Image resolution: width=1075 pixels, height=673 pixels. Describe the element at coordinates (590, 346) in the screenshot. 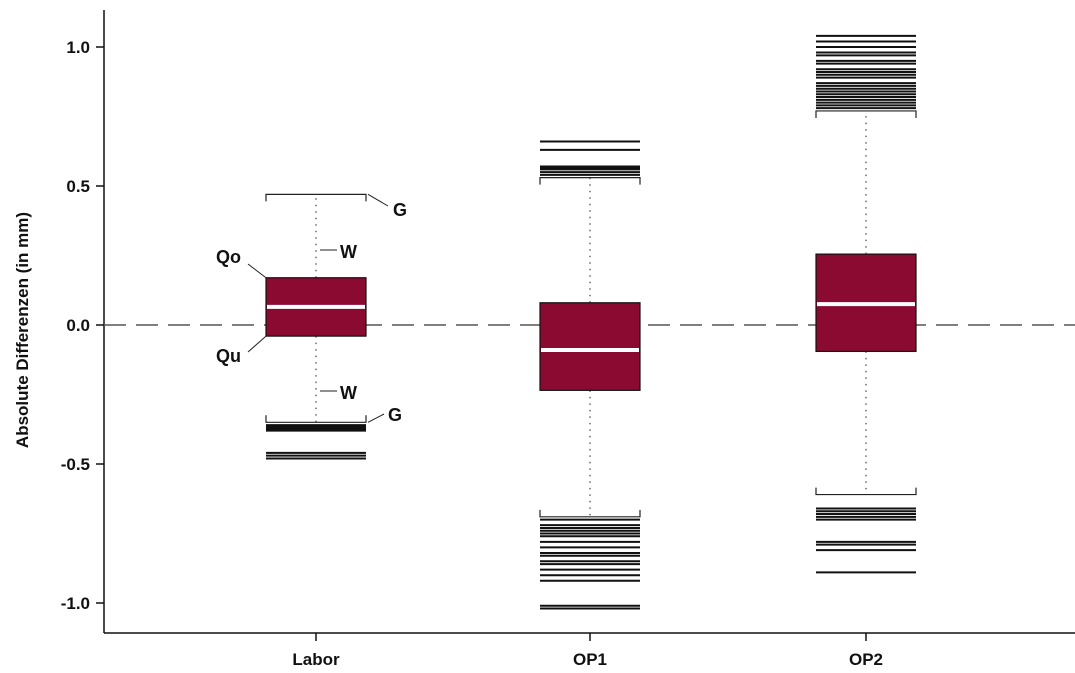

I see `iqr-box` at that location.